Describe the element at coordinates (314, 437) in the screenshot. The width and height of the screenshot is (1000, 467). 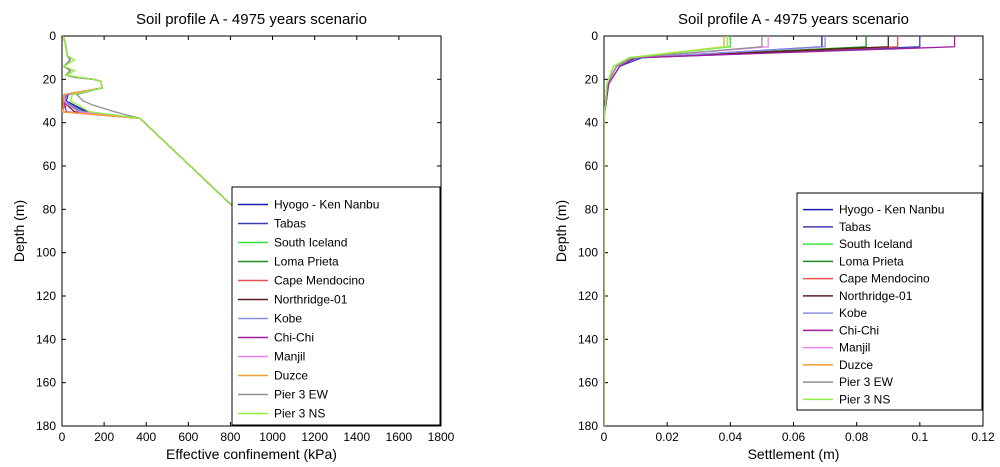
I see `x-tick-label: 1200` at that location.